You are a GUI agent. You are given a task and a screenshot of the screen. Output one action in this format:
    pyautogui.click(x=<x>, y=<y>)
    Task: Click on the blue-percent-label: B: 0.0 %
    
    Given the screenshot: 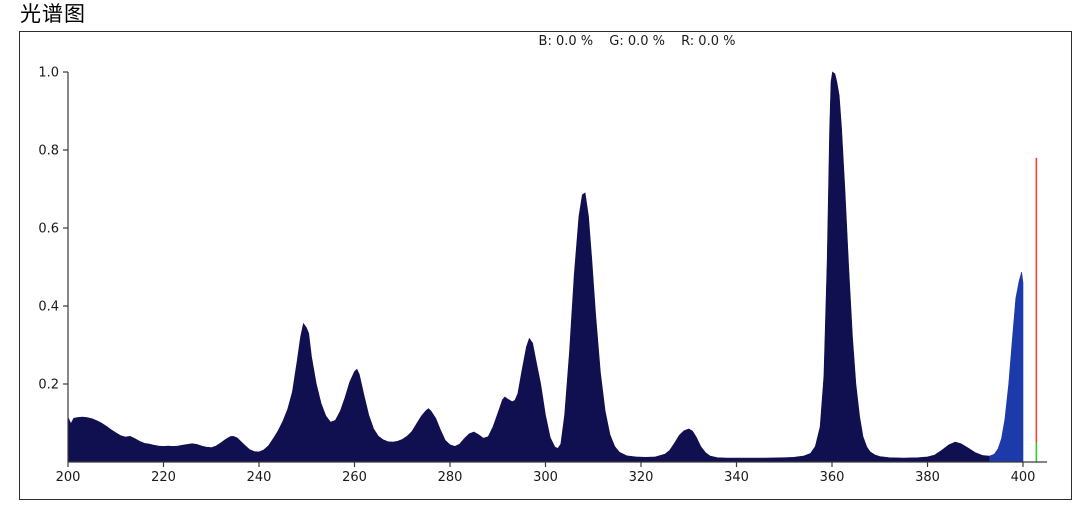 What is the action you would take?
    pyautogui.click(x=566, y=41)
    